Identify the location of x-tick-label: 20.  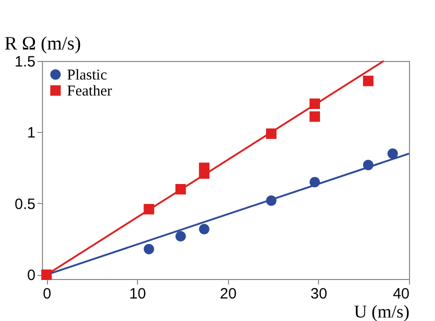
(228, 294).